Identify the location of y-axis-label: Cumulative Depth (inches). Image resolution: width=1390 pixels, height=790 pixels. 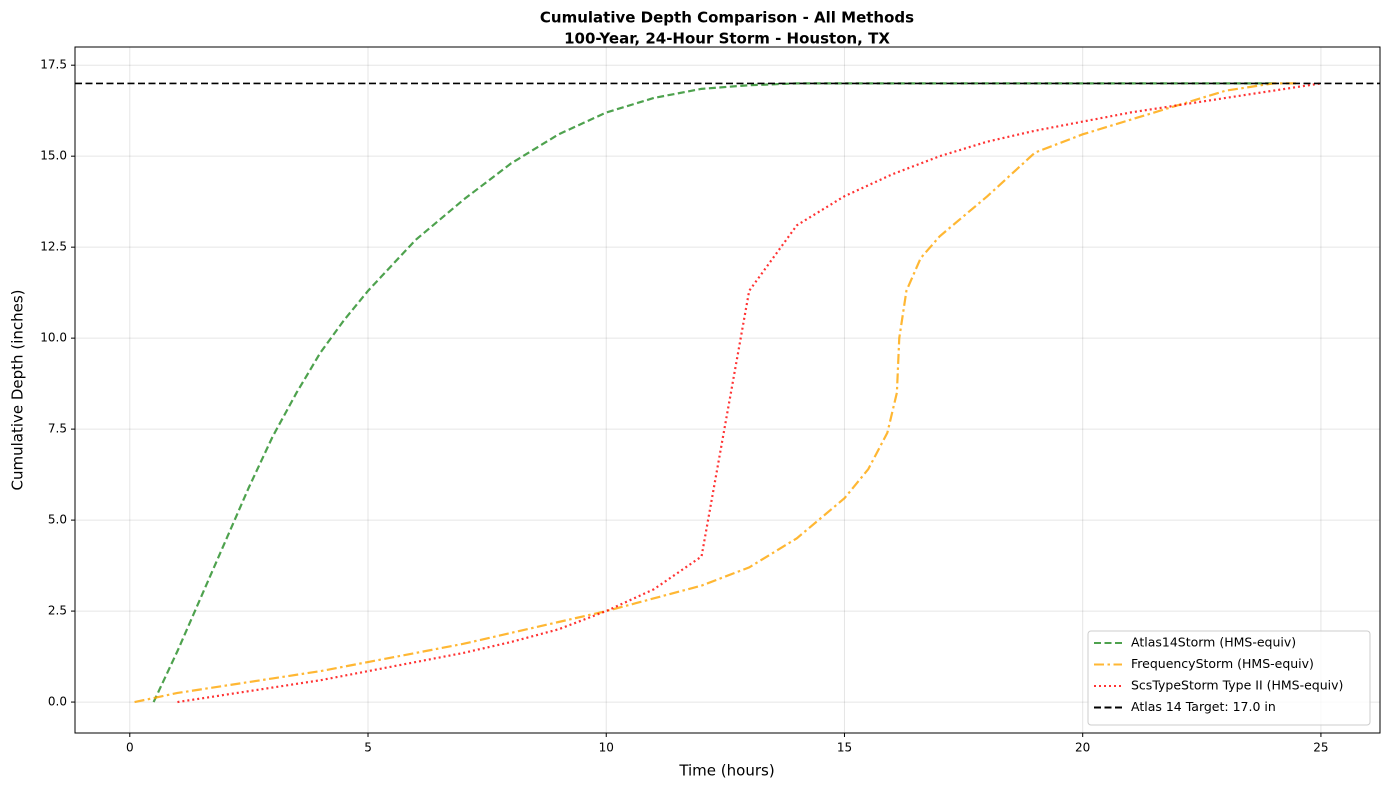
(18, 389).